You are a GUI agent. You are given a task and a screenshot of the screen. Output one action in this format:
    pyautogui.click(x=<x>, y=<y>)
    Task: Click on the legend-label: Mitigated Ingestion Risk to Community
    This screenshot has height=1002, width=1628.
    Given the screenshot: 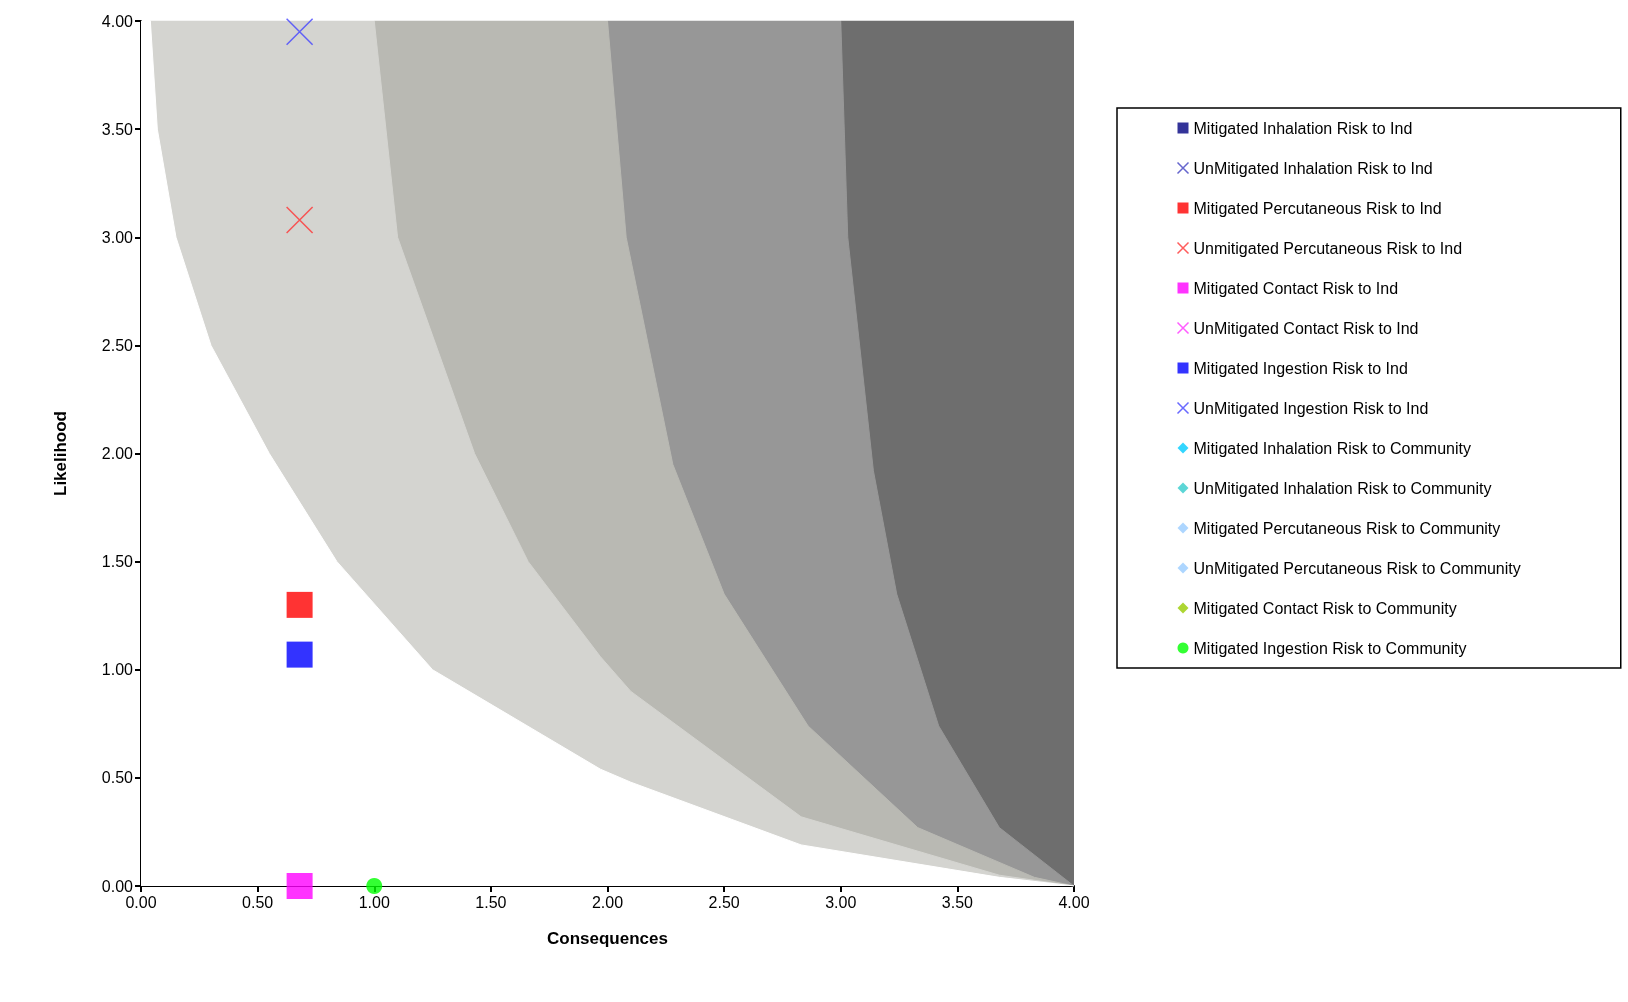 What is the action you would take?
    pyautogui.click(x=1330, y=648)
    